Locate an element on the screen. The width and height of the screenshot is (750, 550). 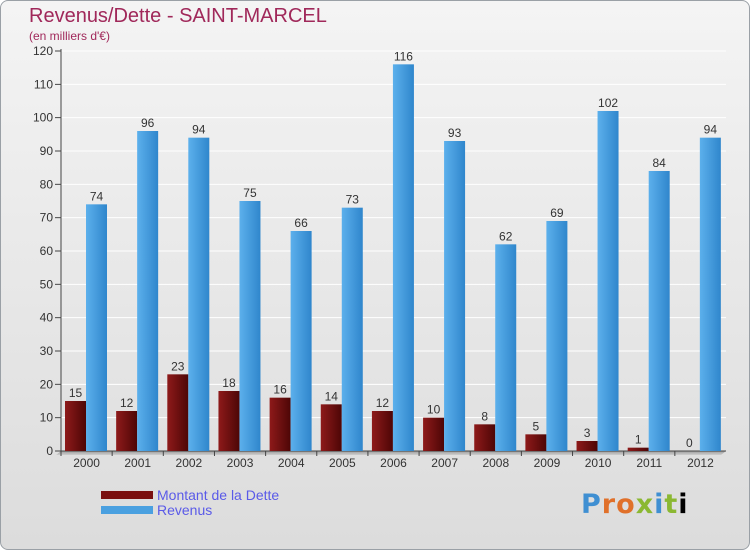
data-label-dette: 10 is located at coordinates (434, 410).